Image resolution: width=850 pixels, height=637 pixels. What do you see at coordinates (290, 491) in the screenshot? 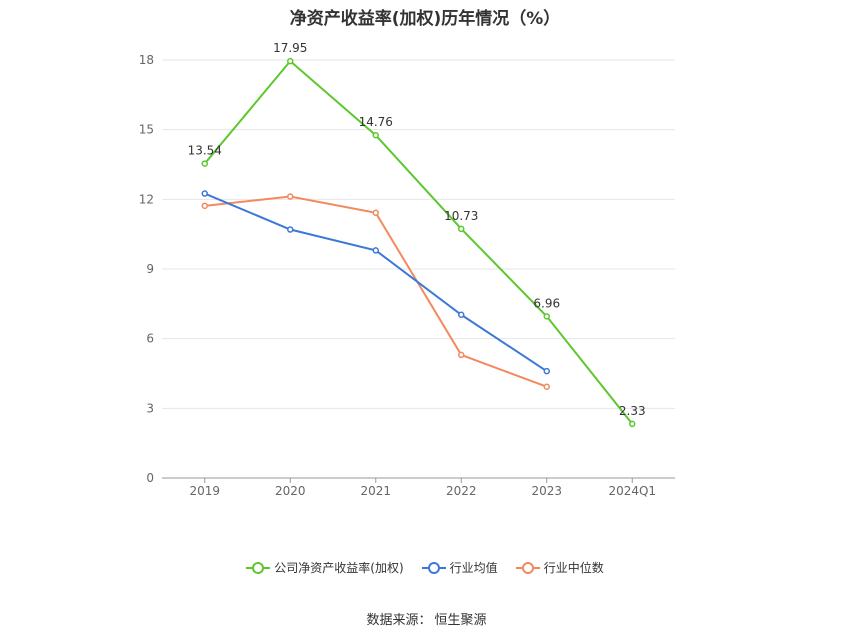
I see `x-tick-label: 2020` at bounding box center [290, 491].